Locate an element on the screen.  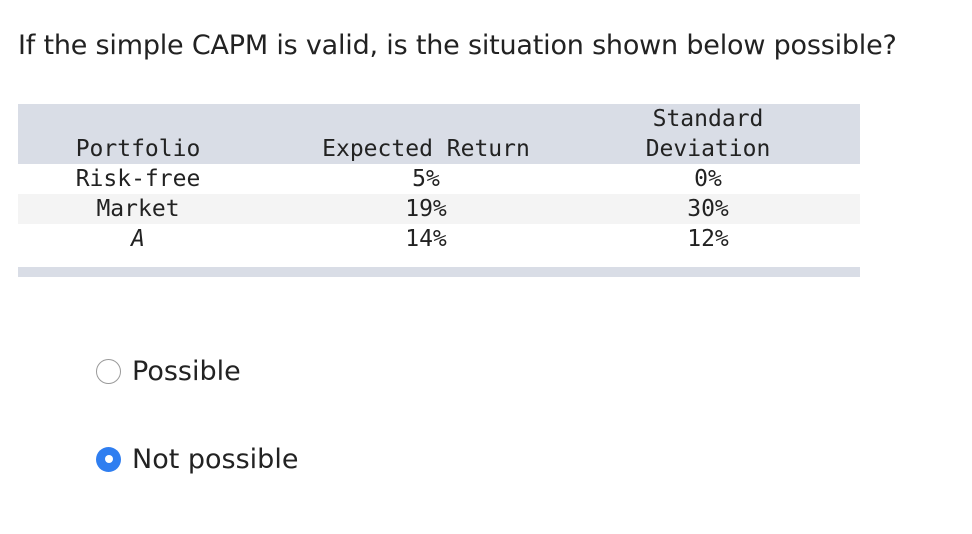
table-row: Market 19% 30% is located at coordinates (439, 209).